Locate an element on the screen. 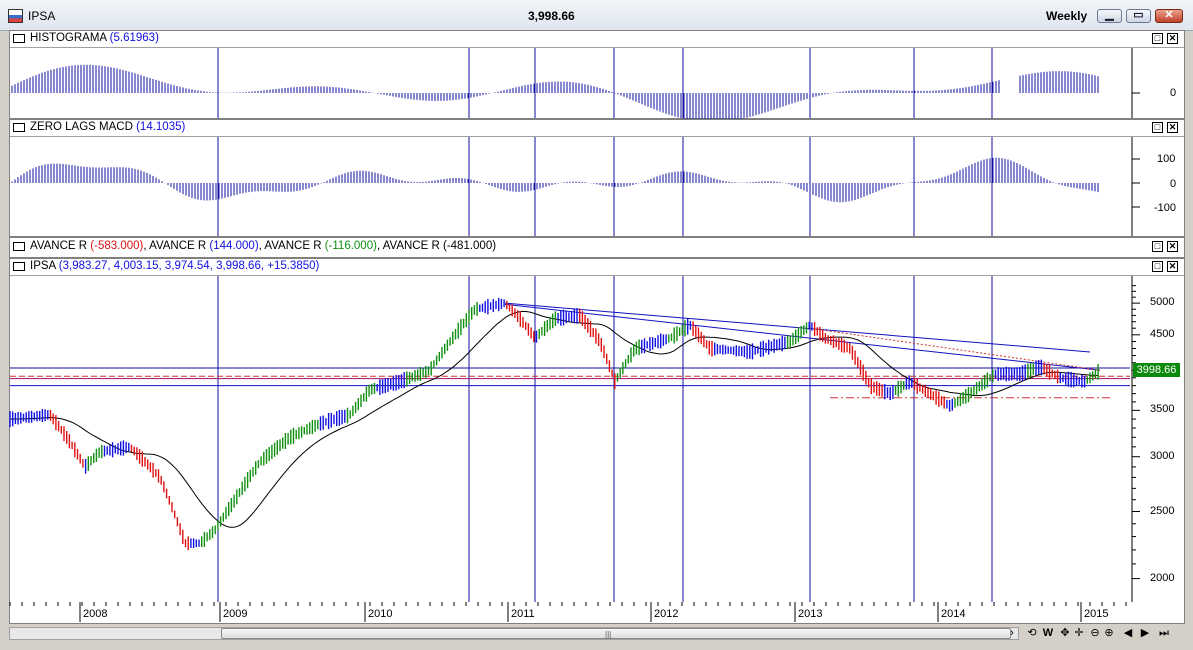 Image resolution: width=1193 pixels, height=650 pixels. period-label: Weekly is located at coordinates (1067, 16).